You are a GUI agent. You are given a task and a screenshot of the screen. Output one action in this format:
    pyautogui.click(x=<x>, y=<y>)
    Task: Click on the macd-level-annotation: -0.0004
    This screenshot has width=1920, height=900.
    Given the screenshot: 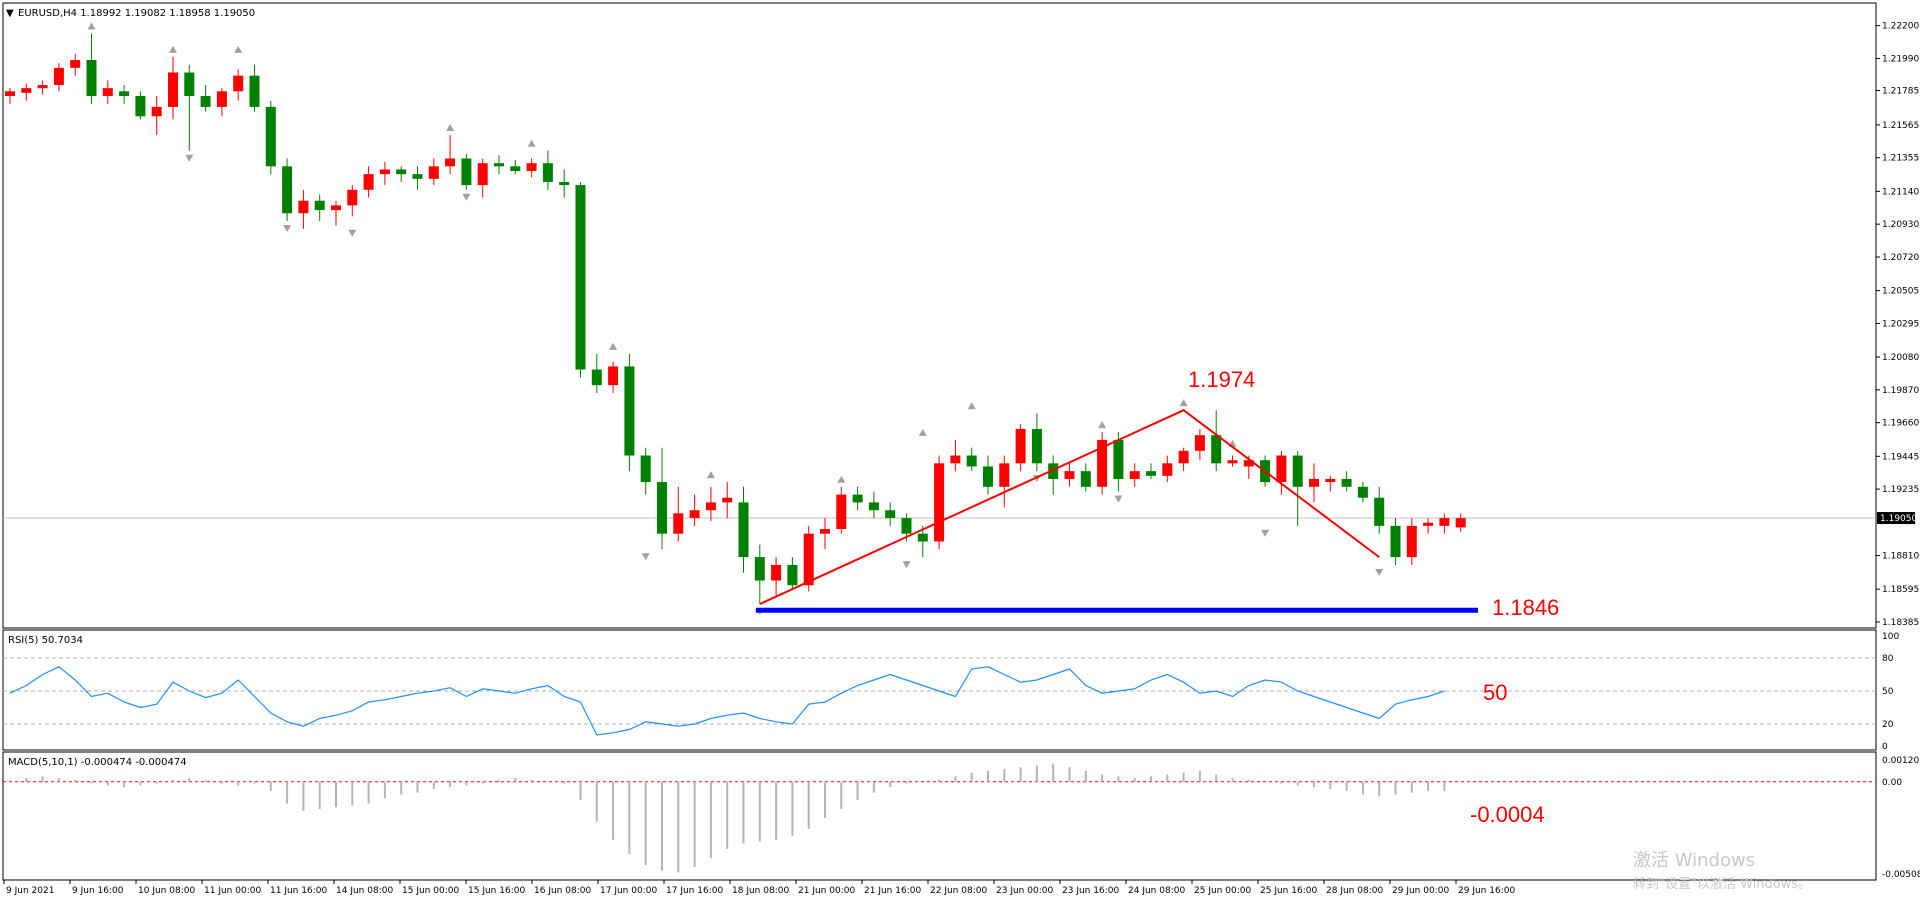 What is the action you would take?
    pyautogui.click(x=1507, y=814)
    